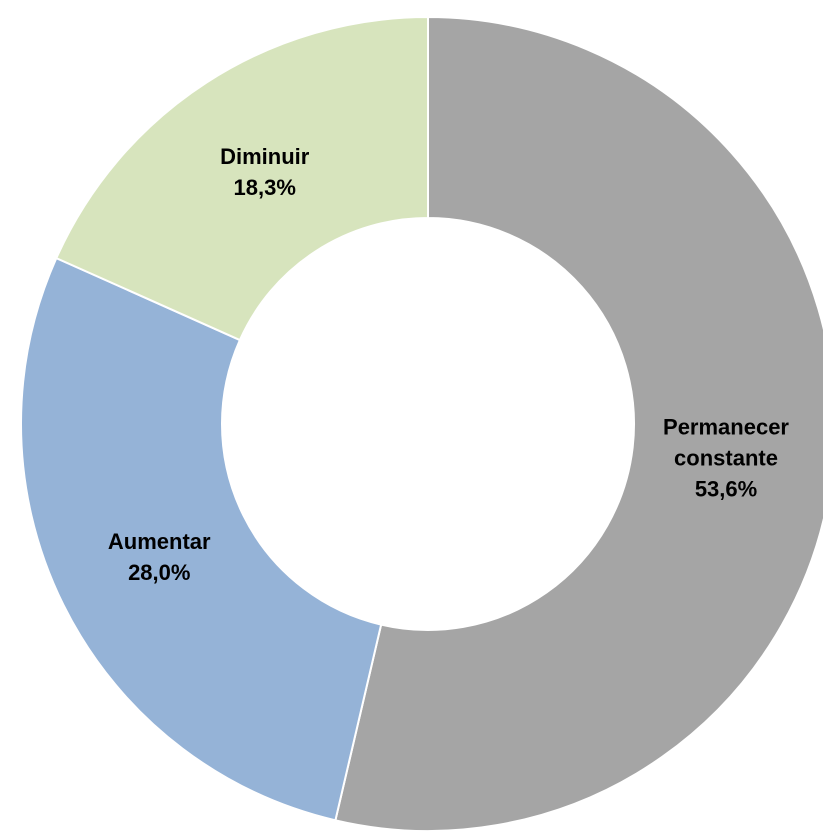 This screenshot has height=832, width=823. I want to click on data-label: Aumentar 28,0%, so click(159, 557).